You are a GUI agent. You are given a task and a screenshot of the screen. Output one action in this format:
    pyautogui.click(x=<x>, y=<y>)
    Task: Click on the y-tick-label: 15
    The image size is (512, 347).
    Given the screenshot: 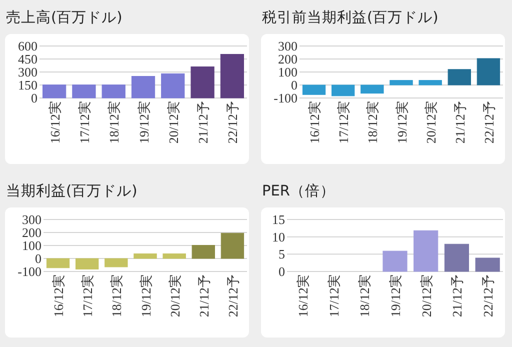 What is the action you would take?
    pyautogui.click(x=278, y=219)
    